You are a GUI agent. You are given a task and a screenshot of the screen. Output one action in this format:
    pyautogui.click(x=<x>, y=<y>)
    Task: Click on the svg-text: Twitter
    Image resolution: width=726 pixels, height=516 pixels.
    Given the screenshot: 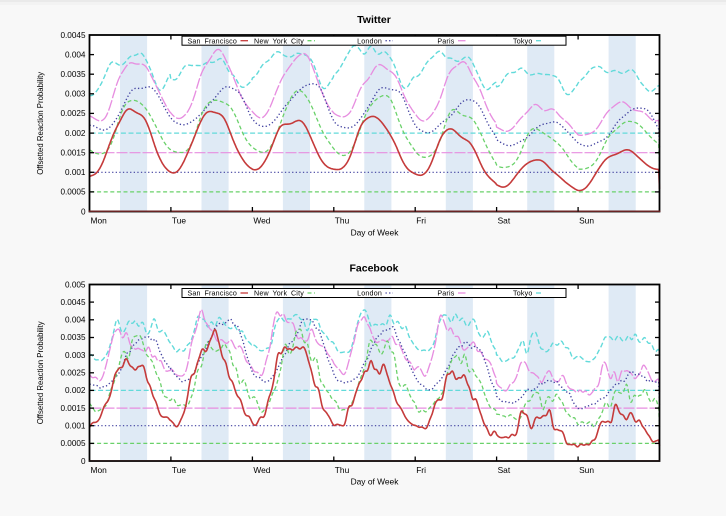 What is the action you would take?
    pyautogui.click(x=374, y=20)
    